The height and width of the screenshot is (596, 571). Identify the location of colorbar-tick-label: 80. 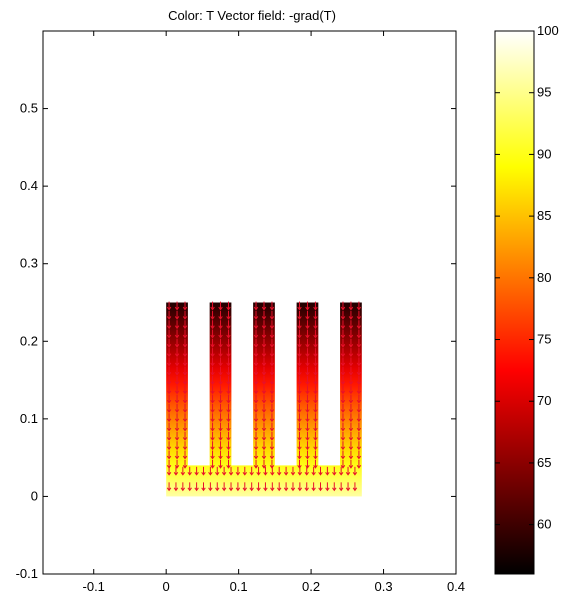
(544, 277).